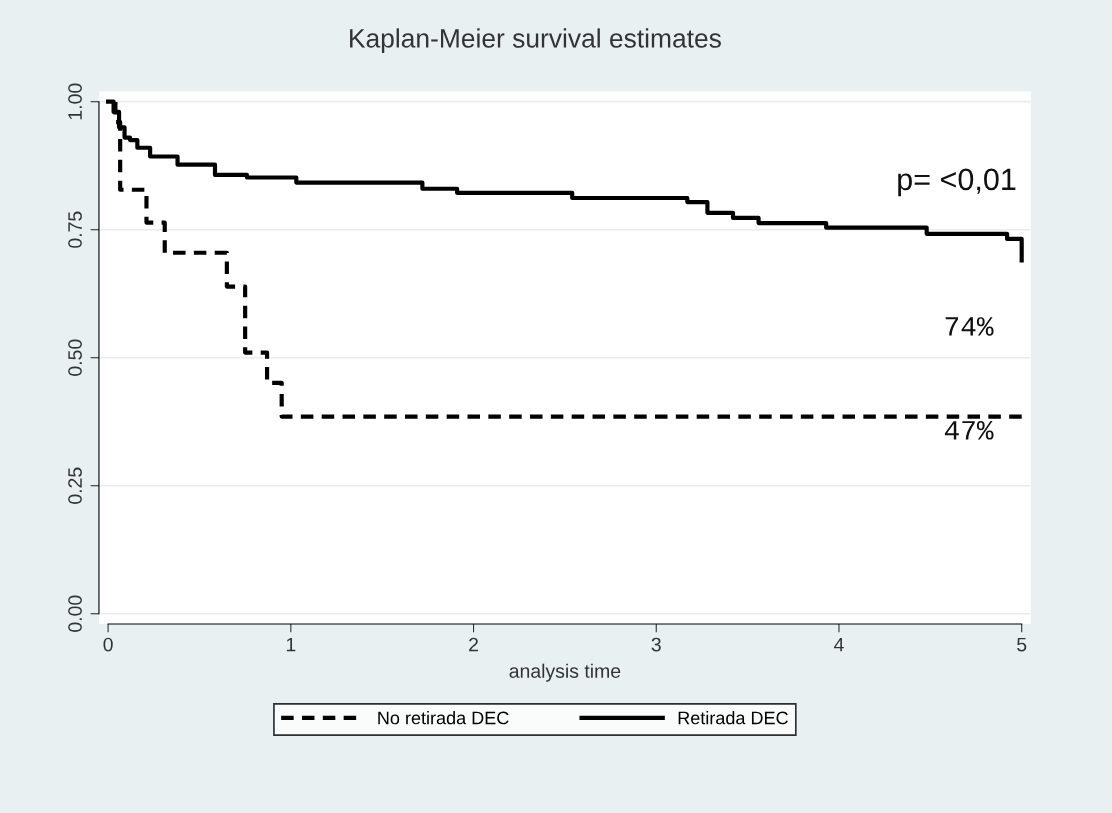 The image size is (1112, 813). What do you see at coordinates (535, 40) in the screenshot?
I see `chart-title: Kaplan-Meier survival estimates` at bounding box center [535, 40].